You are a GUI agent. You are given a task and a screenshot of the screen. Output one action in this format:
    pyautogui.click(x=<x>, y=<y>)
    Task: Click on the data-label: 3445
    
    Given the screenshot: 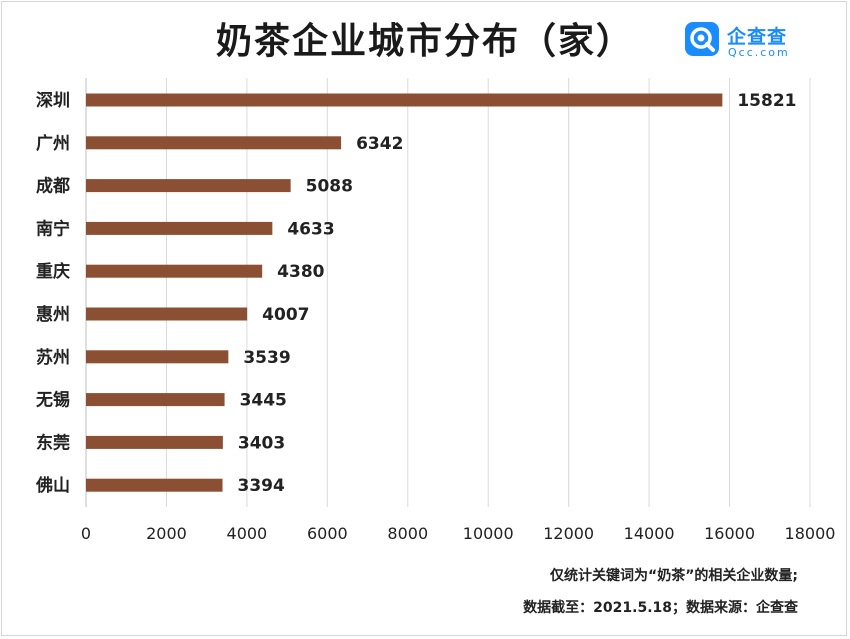 What is the action you would take?
    pyautogui.click(x=263, y=401)
    